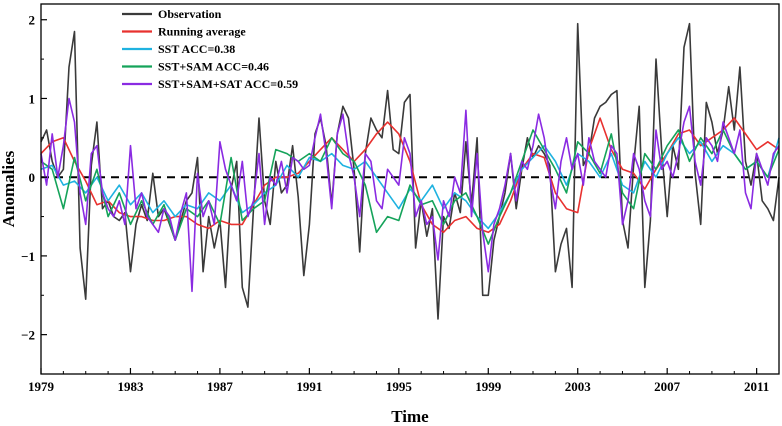 The height and width of the screenshot is (426, 782). Describe the element at coordinates (32, 20) in the screenshot. I see `y-tick-label: 2` at that location.